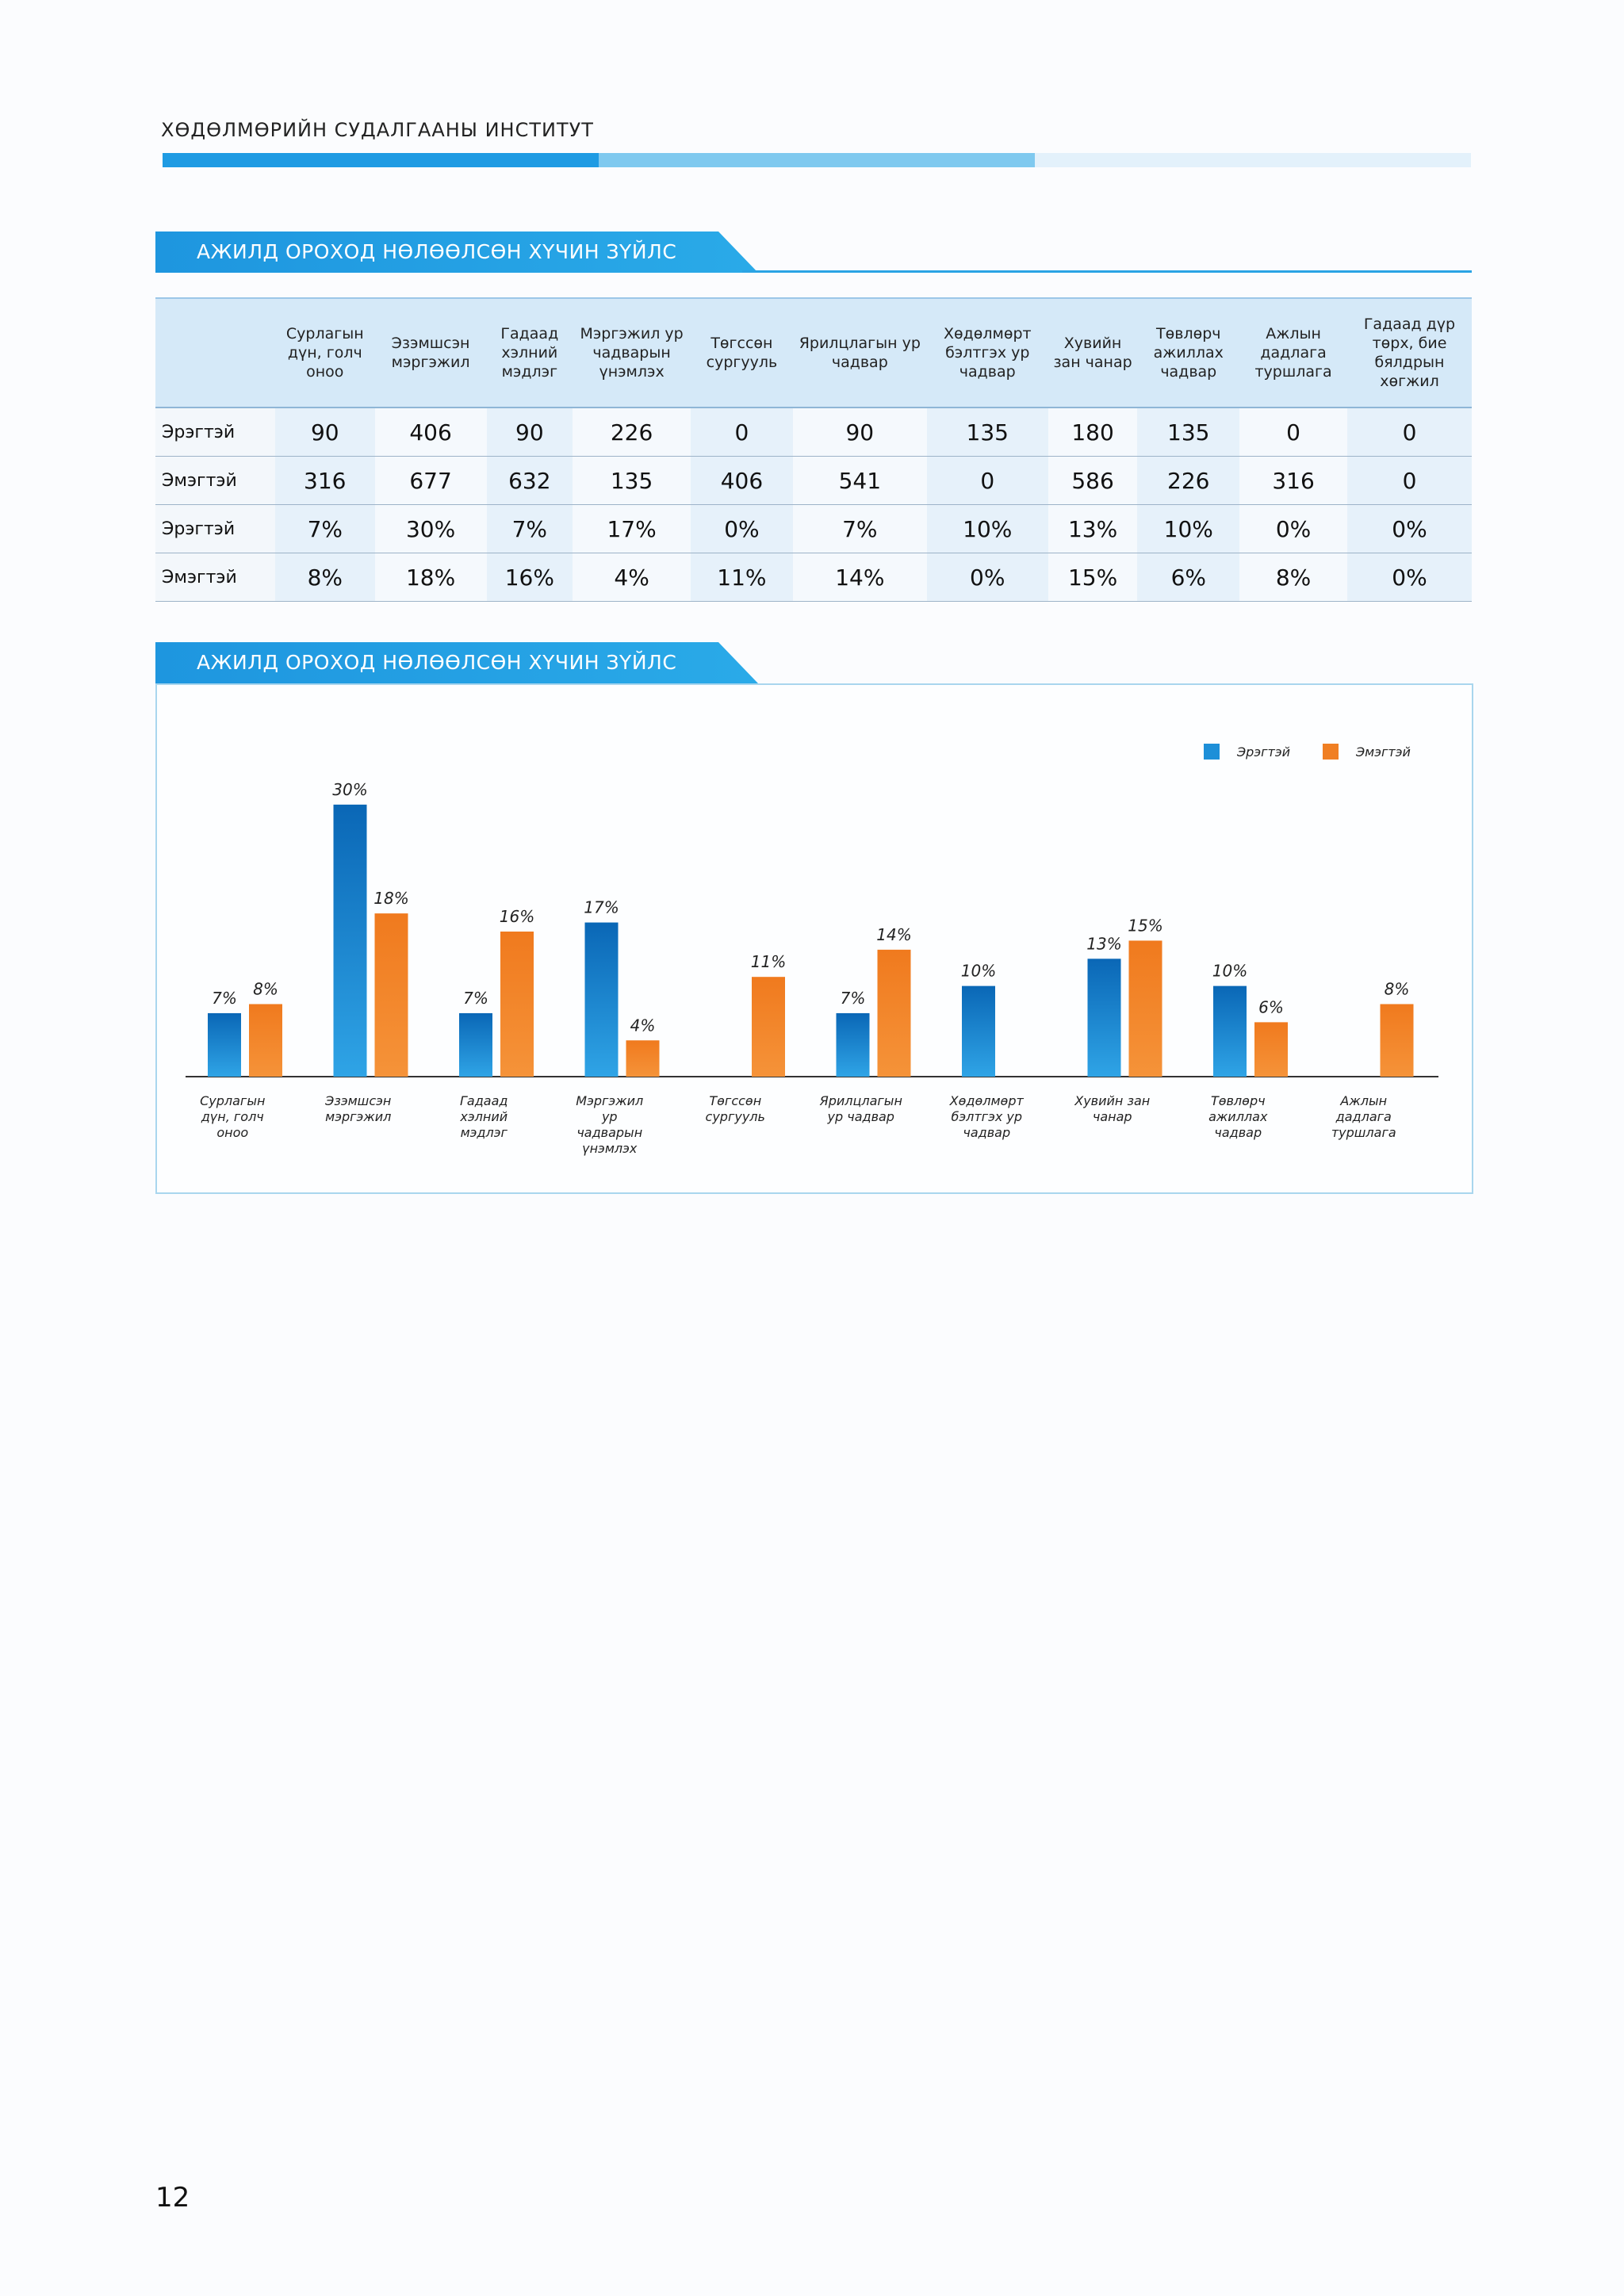  What do you see at coordinates (1093, 353) in the screenshot?
I see `table-column-header: Хувийн зан чанар` at bounding box center [1093, 353].